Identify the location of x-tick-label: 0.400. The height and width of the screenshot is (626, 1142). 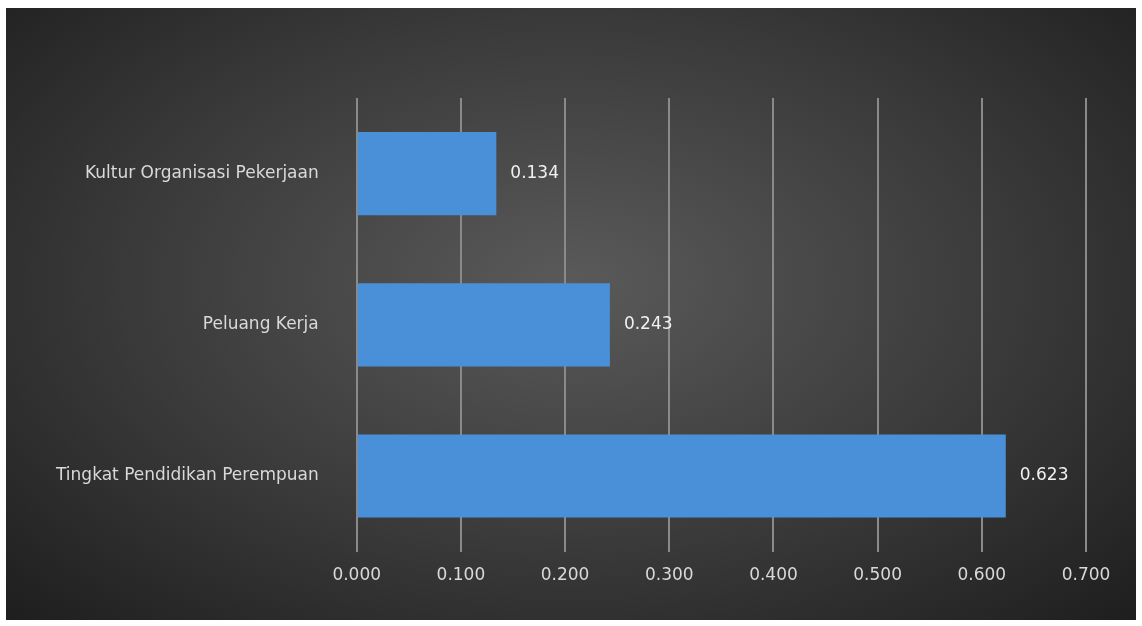
(773, 574).